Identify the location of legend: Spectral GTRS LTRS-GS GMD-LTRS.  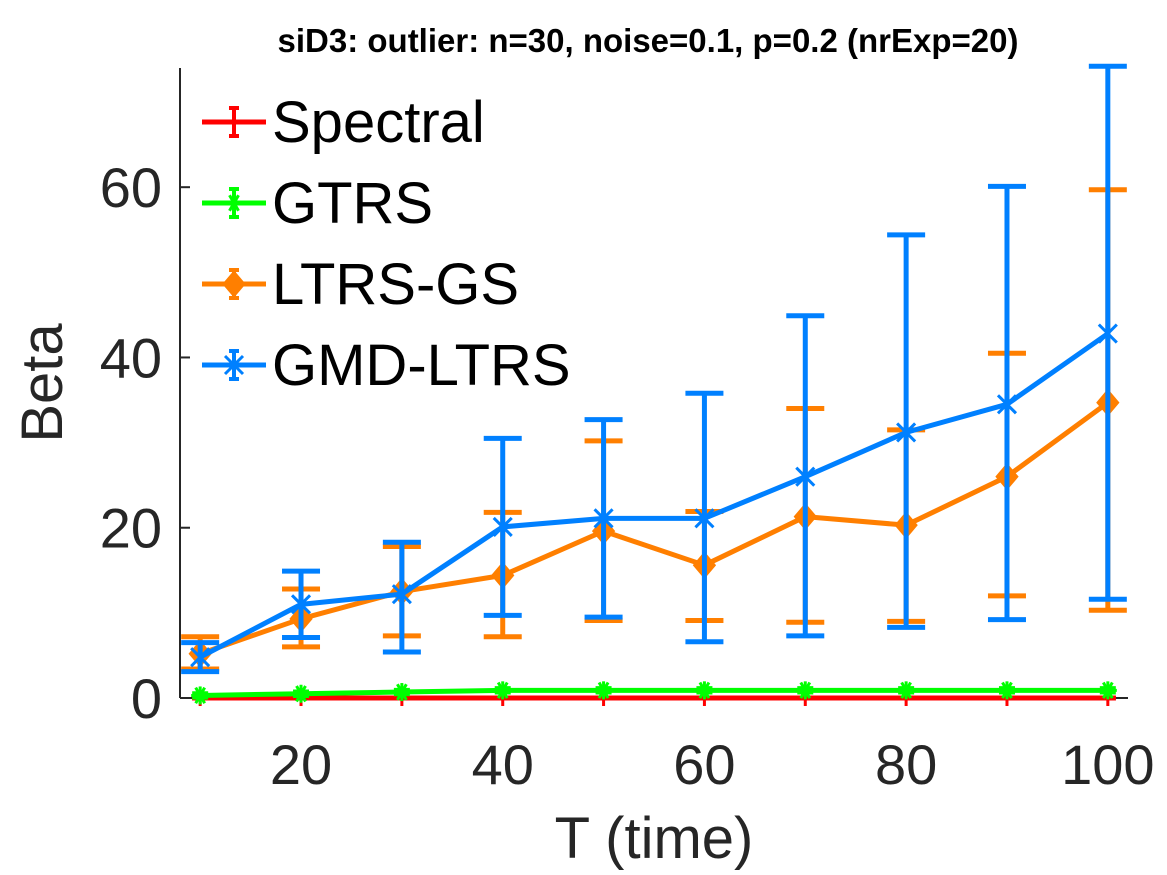
(386, 244).